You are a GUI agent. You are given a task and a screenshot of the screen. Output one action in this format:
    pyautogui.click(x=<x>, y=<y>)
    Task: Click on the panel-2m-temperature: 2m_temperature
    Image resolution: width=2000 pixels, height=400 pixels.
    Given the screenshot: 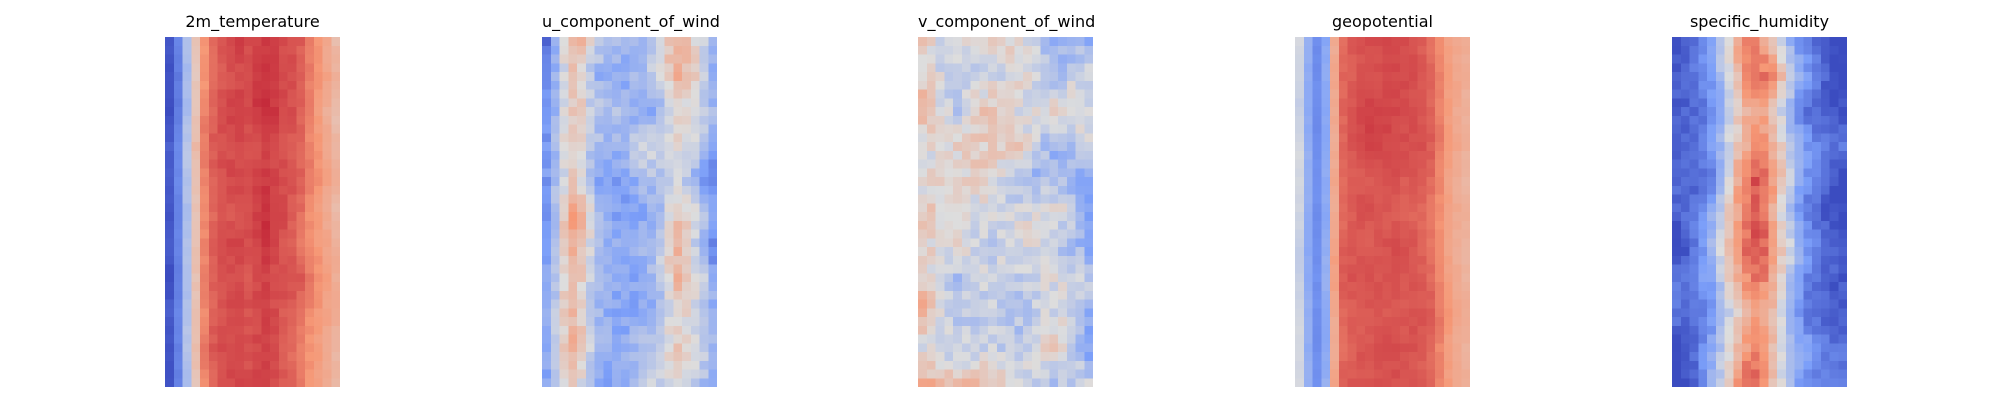 What is the action you would take?
    pyautogui.click(x=252, y=200)
    